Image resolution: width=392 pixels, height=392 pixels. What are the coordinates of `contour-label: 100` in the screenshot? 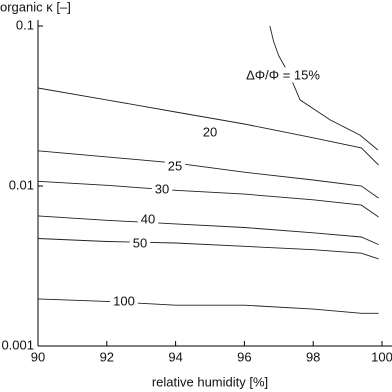 It's located at (124, 300).